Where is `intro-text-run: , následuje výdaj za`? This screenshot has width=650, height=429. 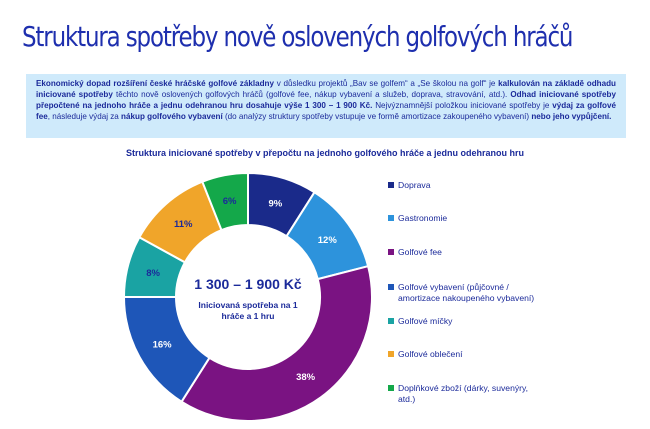
intro-text-run: , následuje výdaj za is located at coordinates (84, 116).